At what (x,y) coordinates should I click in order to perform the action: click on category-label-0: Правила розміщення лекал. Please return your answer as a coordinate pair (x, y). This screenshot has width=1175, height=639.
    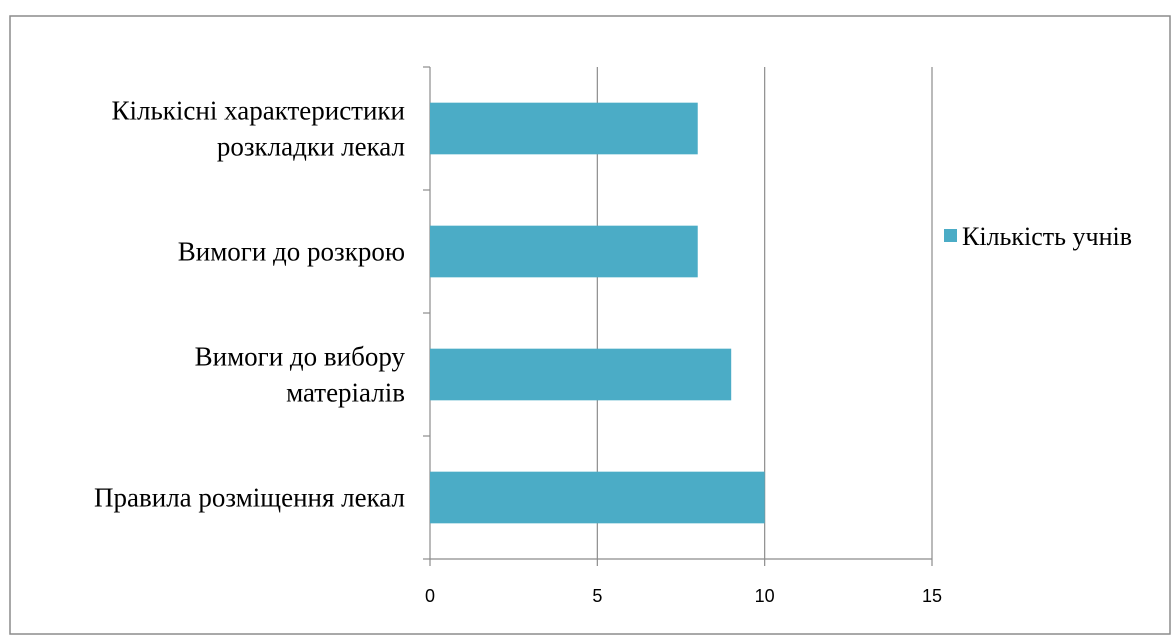
    Looking at the image, I should click on (249, 498).